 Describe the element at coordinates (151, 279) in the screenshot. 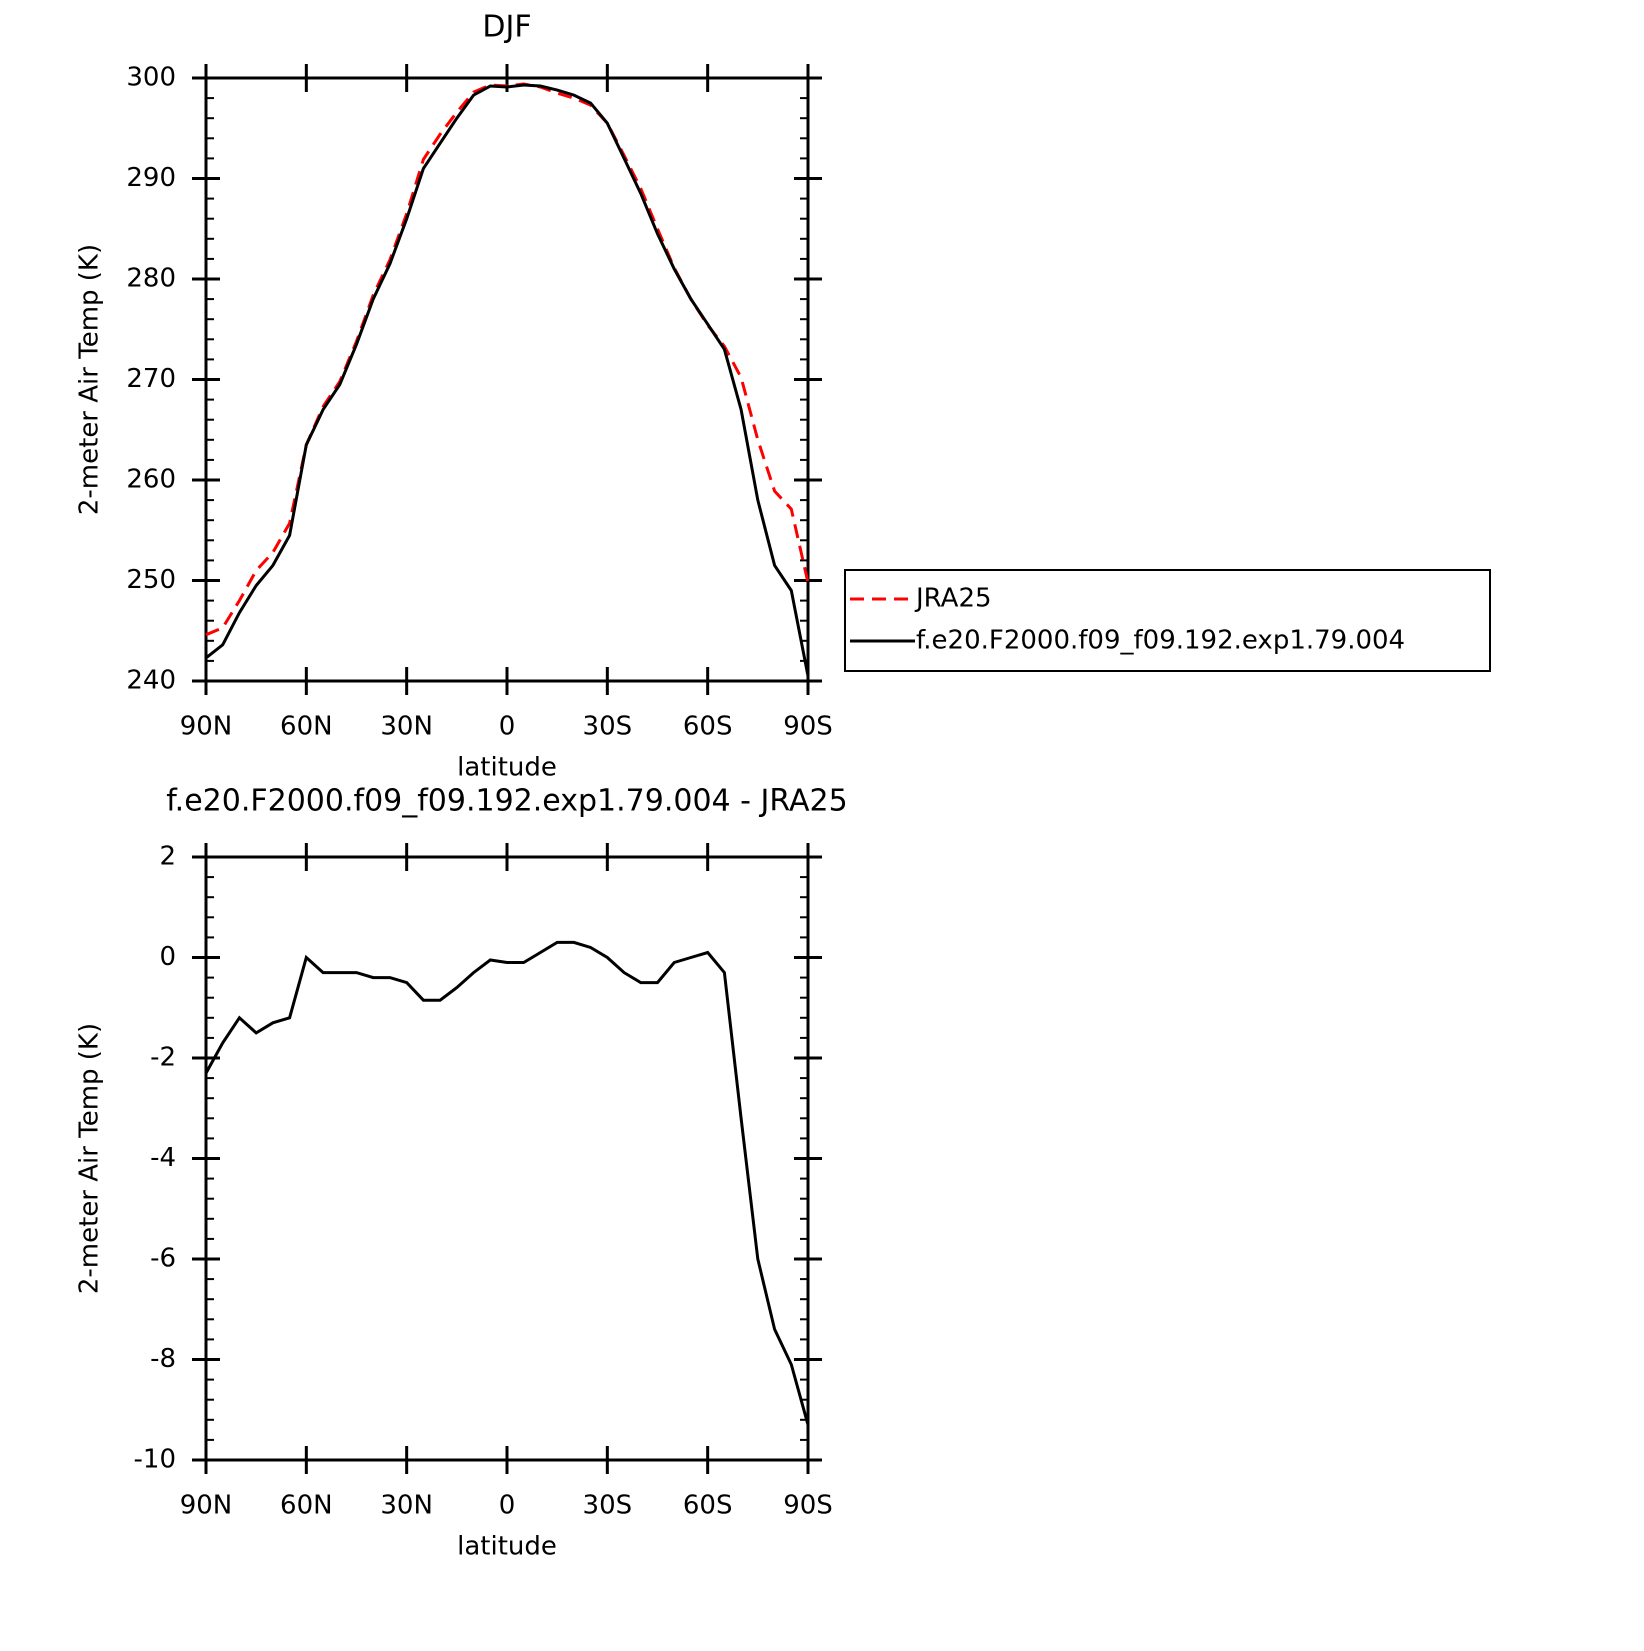

I see `y-tick-label: 280` at that location.